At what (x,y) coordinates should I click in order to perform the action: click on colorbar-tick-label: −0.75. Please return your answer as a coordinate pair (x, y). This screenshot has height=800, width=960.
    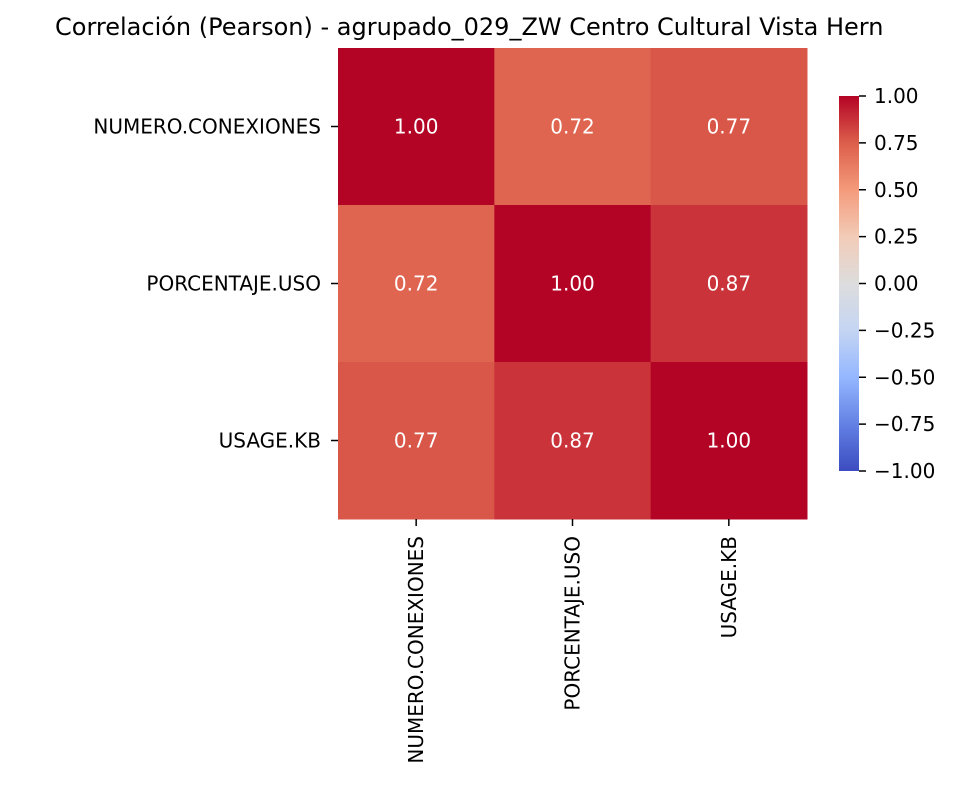
    Looking at the image, I should click on (904, 424).